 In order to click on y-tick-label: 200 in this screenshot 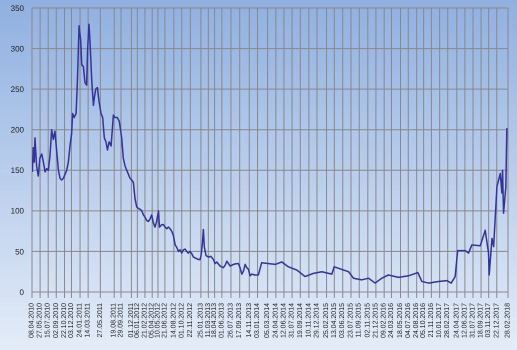, I will do `click(17, 130)`.